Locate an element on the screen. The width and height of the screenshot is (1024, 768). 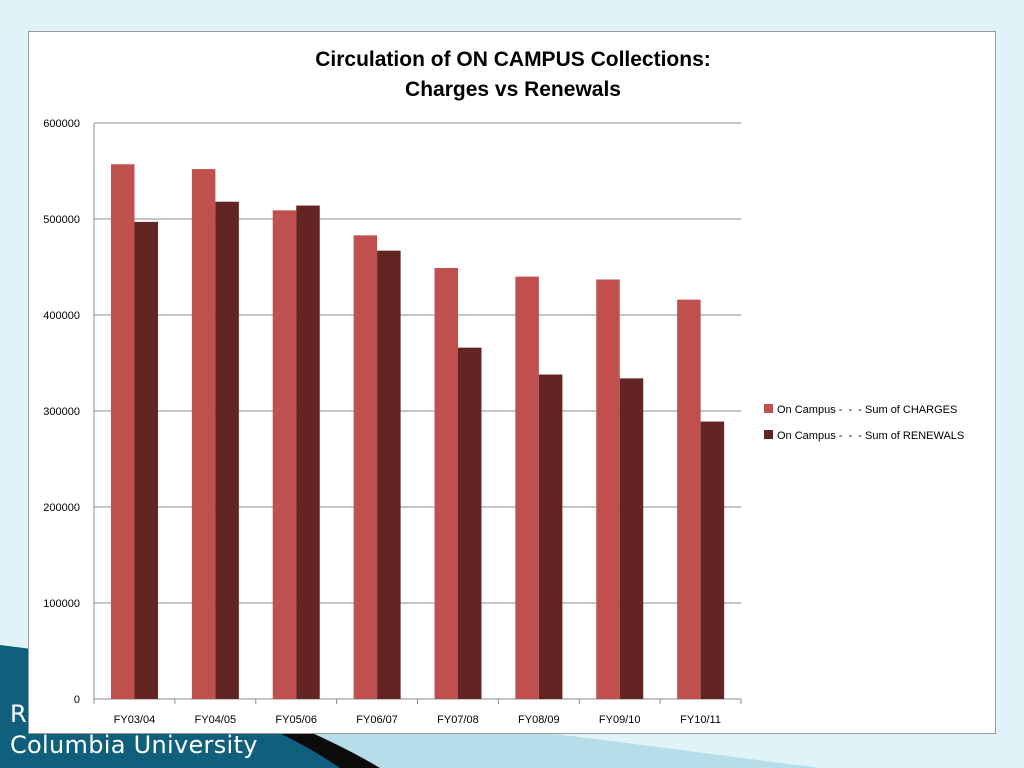
legend-label-renewals: On Campus - - - Sum of RENEWALS is located at coordinates (870, 436).